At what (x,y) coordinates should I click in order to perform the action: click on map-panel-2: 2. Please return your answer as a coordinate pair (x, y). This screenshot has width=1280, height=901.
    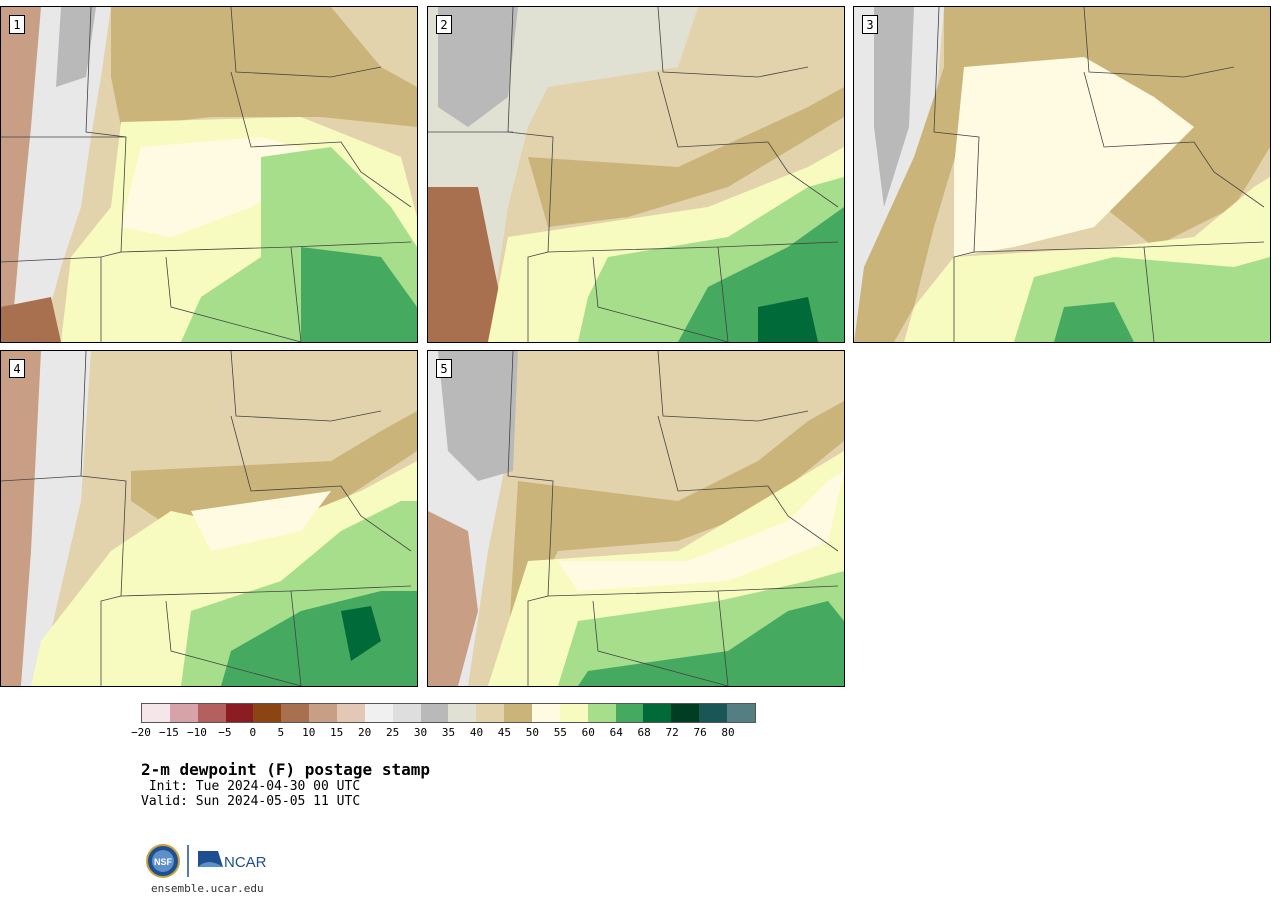
    Looking at the image, I should click on (636, 174).